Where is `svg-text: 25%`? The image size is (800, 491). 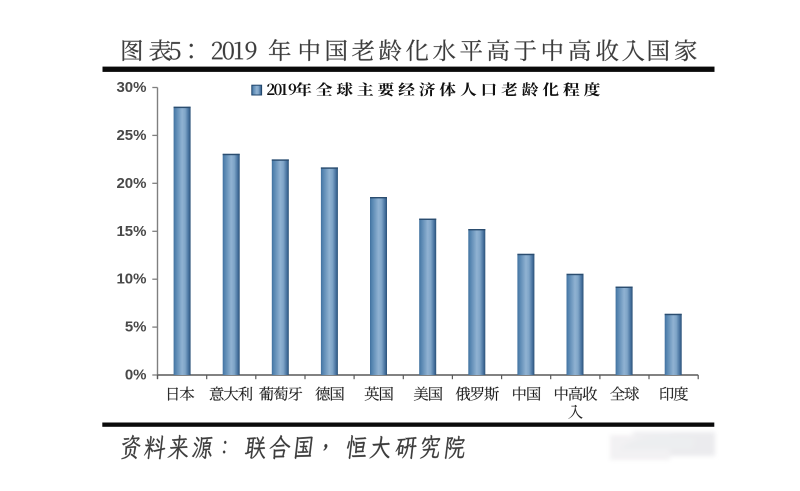
svg-text: 25% is located at coordinates (131, 135).